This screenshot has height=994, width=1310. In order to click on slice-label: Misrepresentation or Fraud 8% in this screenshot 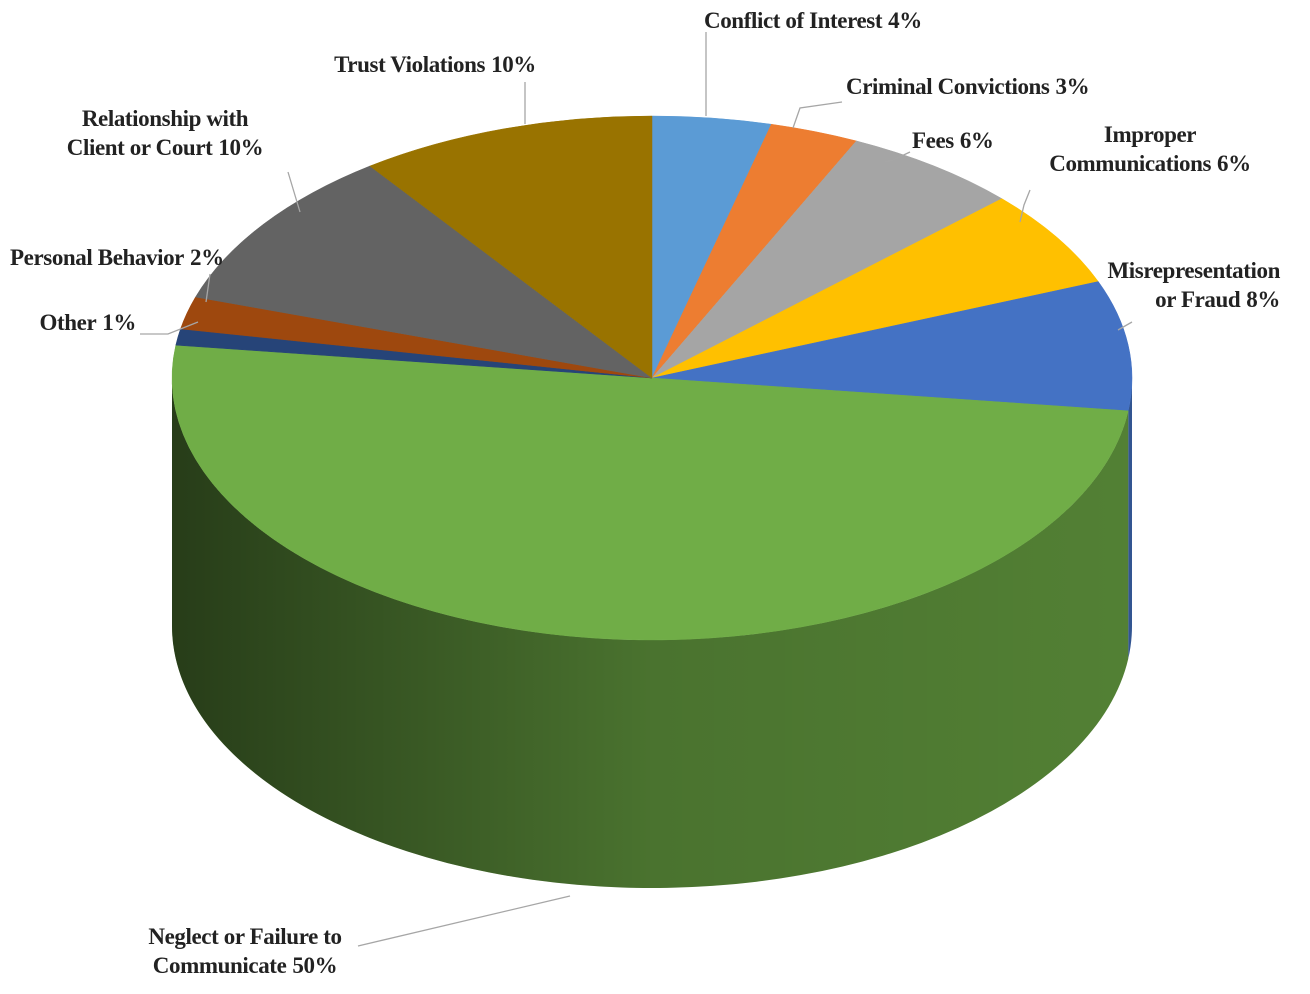, I will do `click(1188, 285)`.